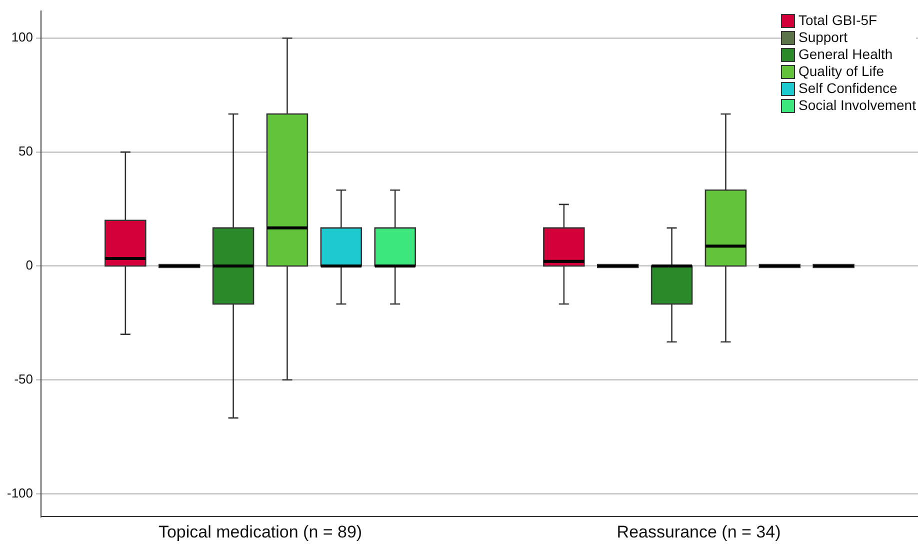 The width and height of the screenshot is (918, 549). Describe the element at coordinates (857, 105) in the screenshot. I see `legend-label: Social Involvement` at that location.